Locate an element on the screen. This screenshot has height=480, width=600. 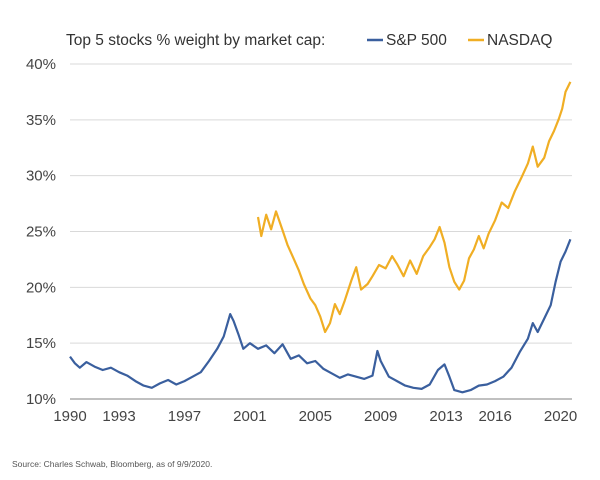
y-tick-label: 35% is located at coordinates (41, 120).